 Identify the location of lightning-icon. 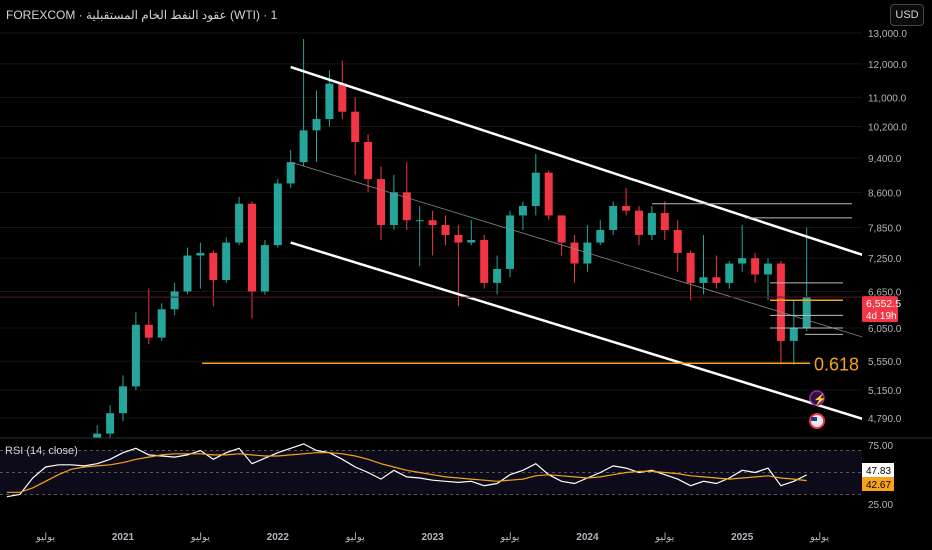
(817, 398).